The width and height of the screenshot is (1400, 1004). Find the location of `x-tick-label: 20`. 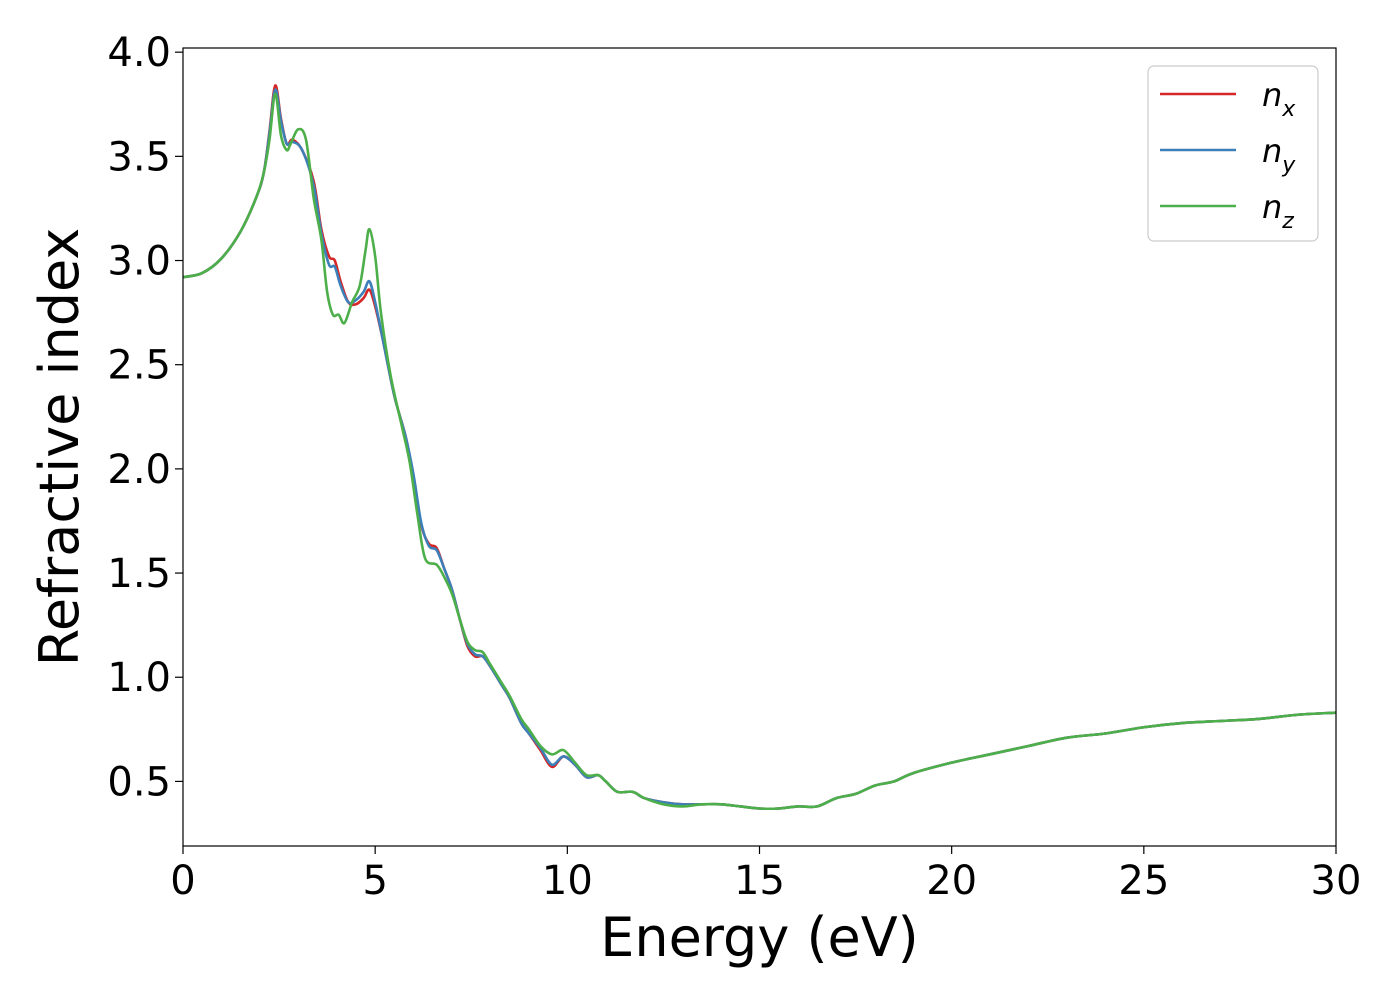

x-tick-label: 20 is located at coordinates (951, 881).